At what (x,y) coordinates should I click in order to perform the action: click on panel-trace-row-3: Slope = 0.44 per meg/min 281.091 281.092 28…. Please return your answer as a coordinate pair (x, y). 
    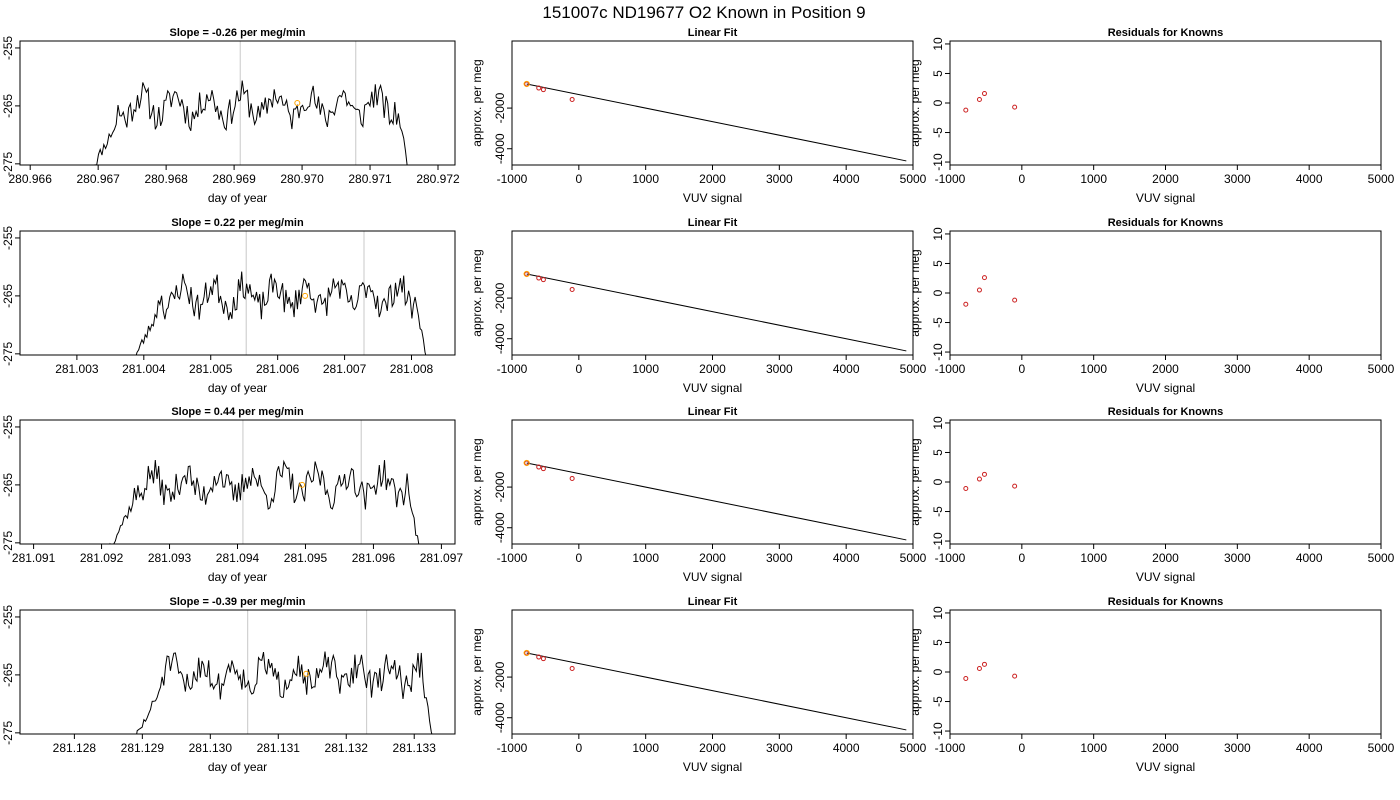
    Looking at the image, I should click on (232, 495).